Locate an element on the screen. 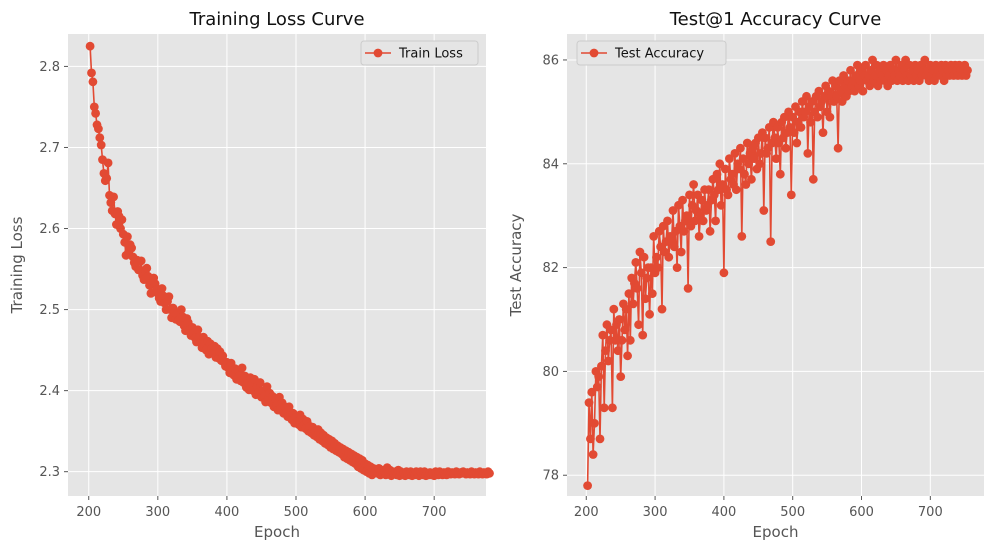 The height and width of the screenshot is (549, 1002). y-tick-label: 2.8 is located at coordinates (49, 67).